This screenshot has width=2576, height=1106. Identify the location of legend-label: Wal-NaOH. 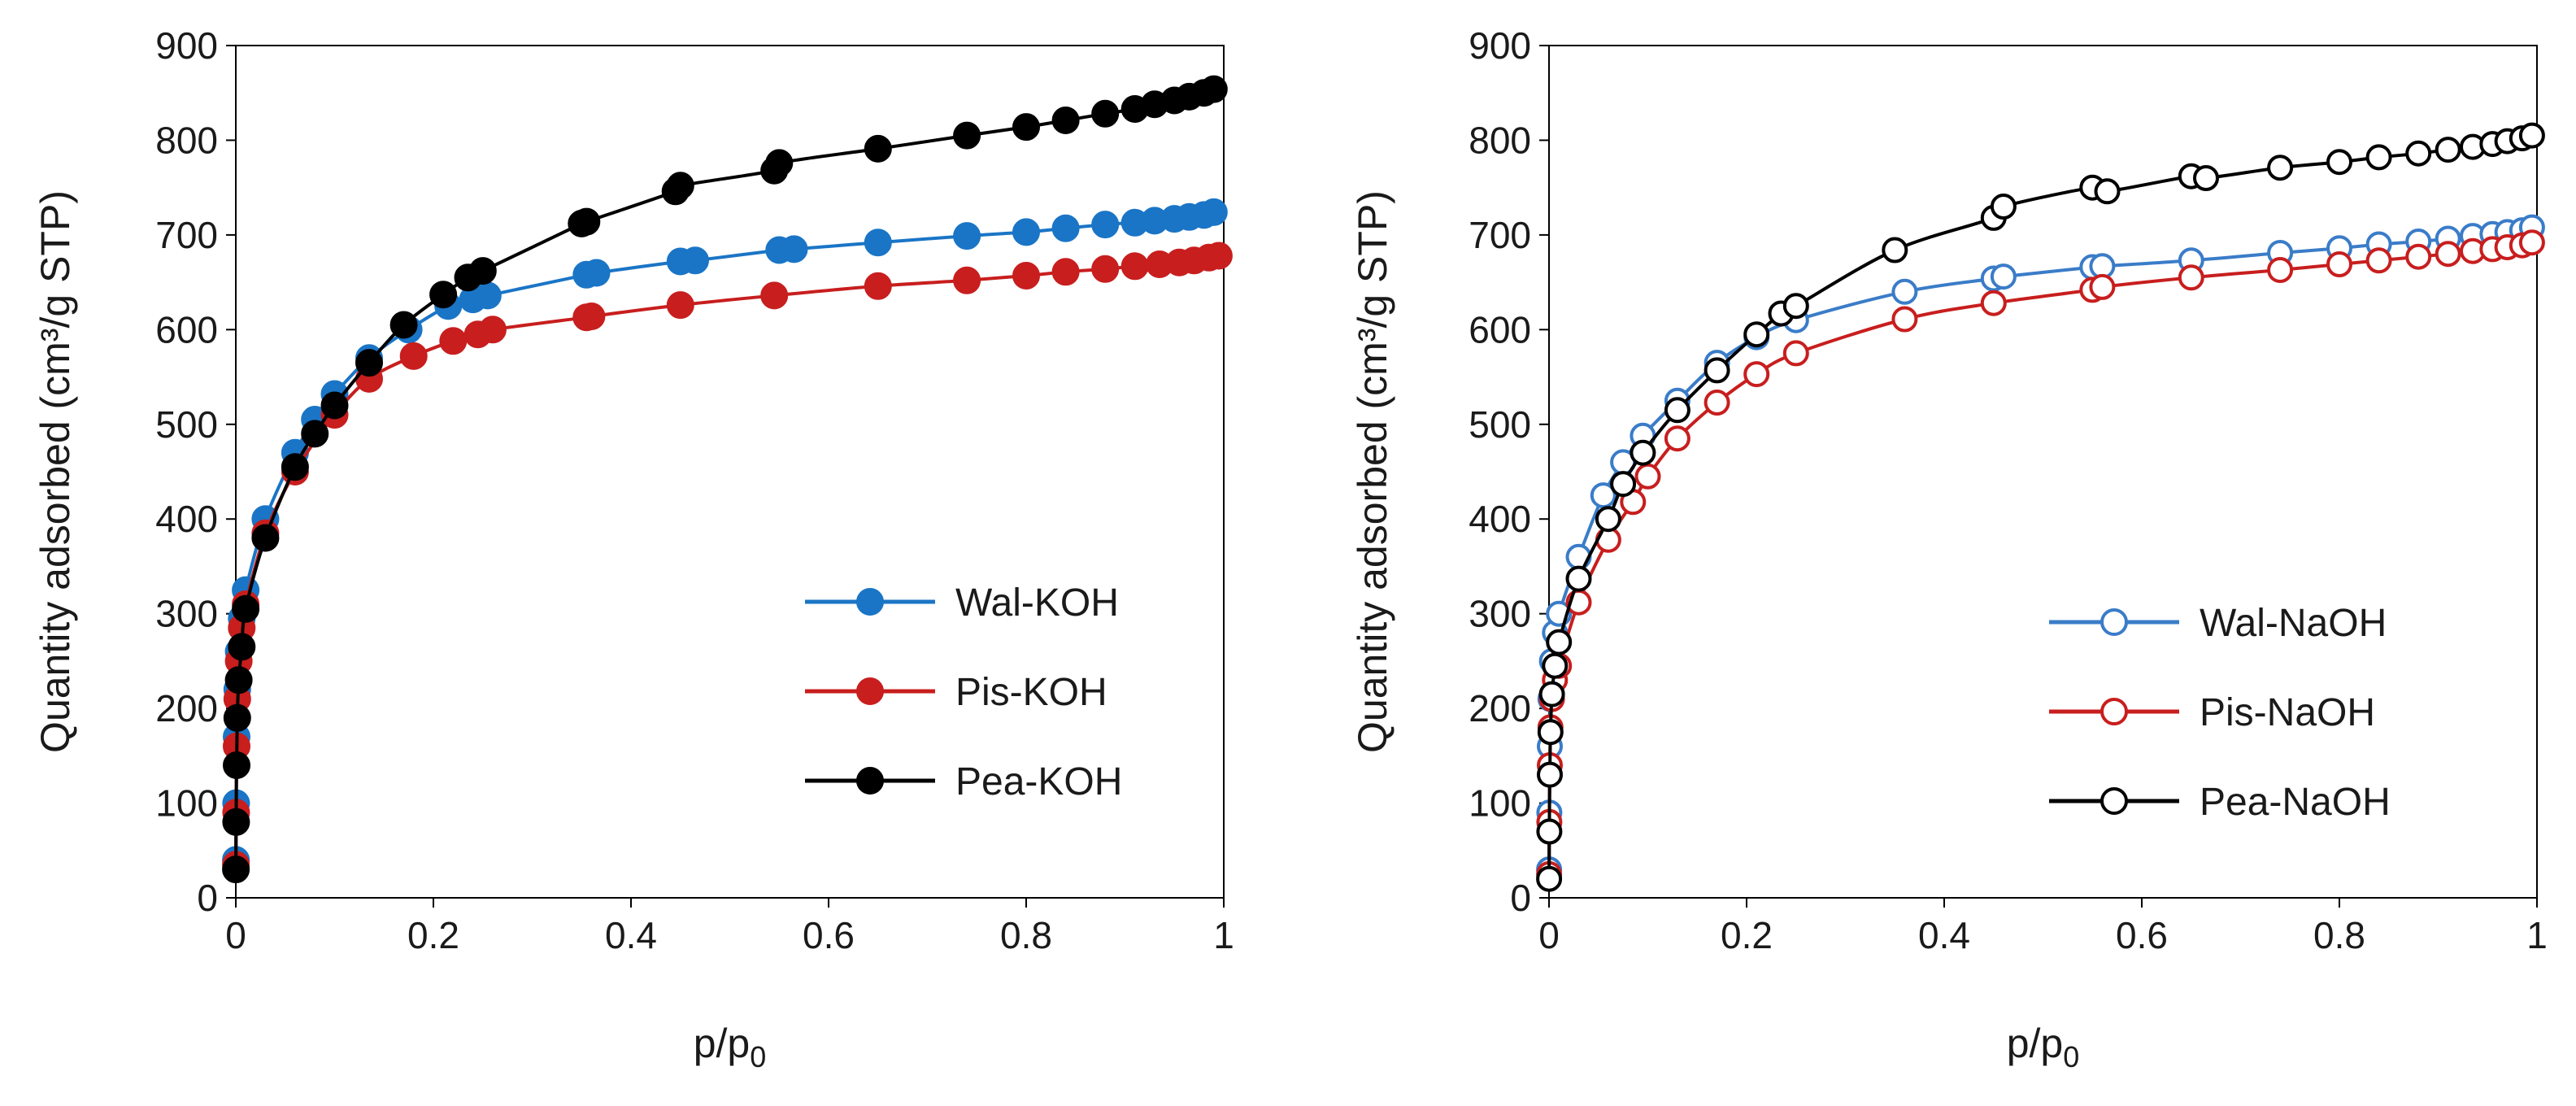
(2293, 623).